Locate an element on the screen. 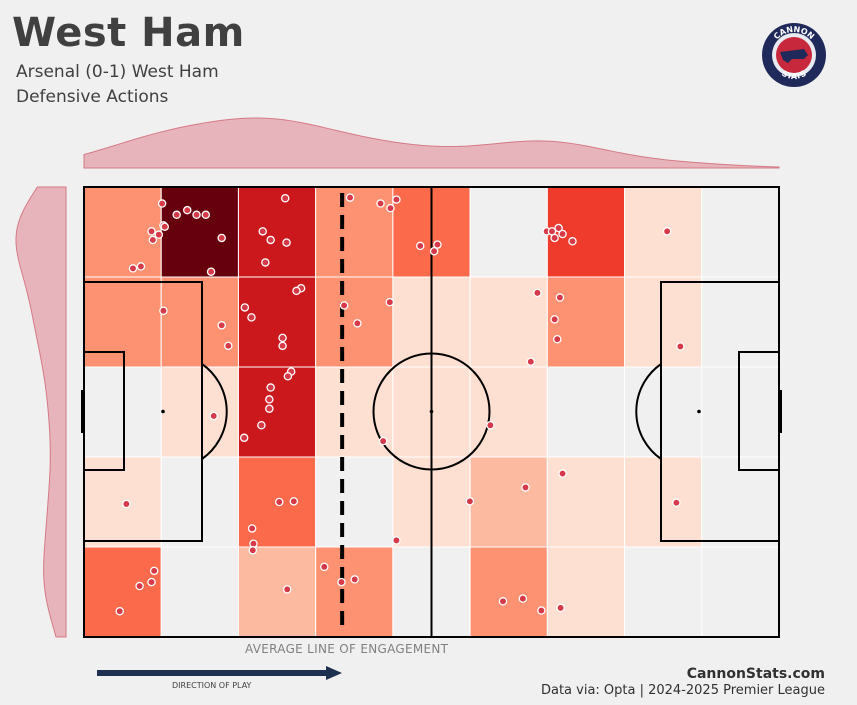  cannon-icon is located at coordinates (794, 56).